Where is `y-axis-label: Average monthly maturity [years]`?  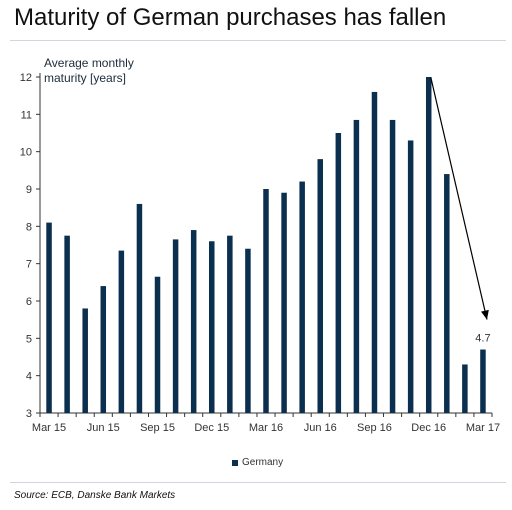 y-axis-label: Average monthly maturity [years] is located at coordinates (89, 71).